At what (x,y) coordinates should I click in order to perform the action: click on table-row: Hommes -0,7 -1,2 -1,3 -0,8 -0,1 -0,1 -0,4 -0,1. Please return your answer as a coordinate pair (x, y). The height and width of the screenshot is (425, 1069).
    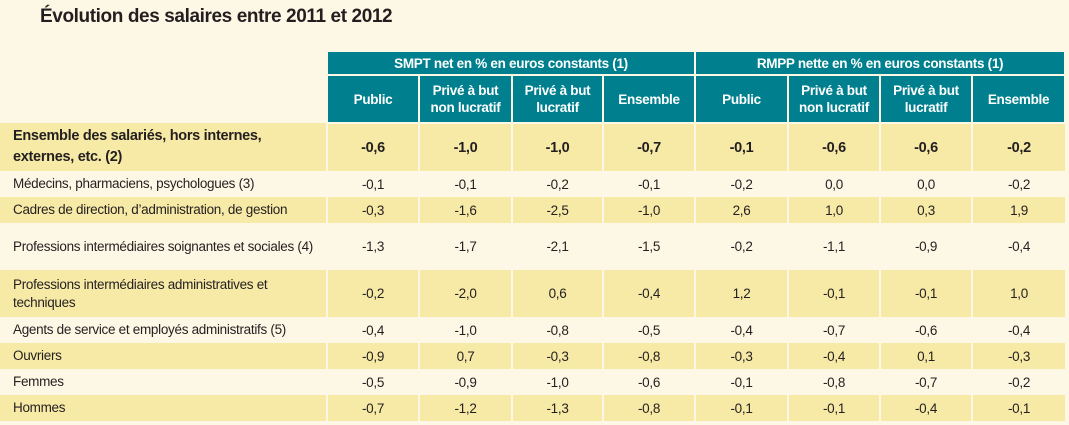
    Looking at the image, I should click on (533, 408).